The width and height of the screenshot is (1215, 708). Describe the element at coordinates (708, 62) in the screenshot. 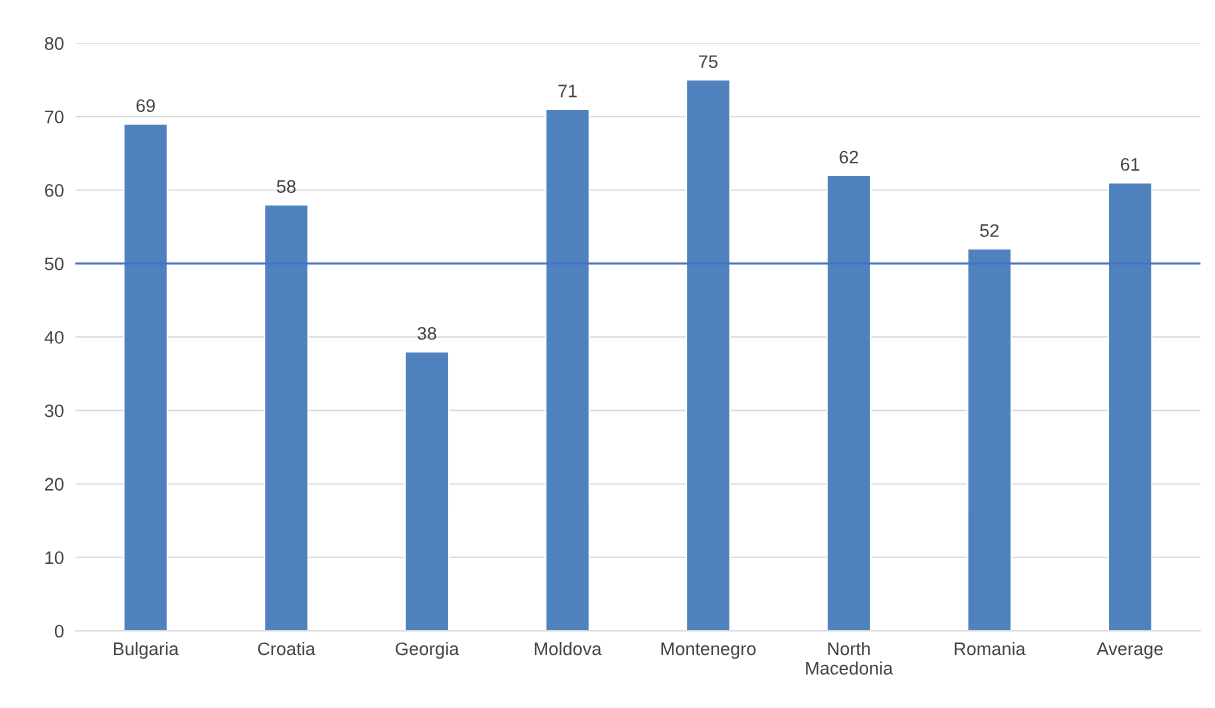

I see `data-label: 75` at that location.